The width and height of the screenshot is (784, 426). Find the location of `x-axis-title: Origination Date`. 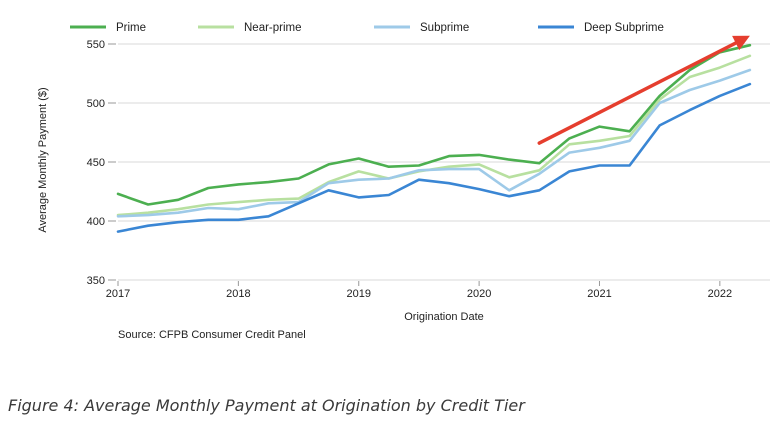

x-axis-title: Origination Date is located at coordinates (444, 317).